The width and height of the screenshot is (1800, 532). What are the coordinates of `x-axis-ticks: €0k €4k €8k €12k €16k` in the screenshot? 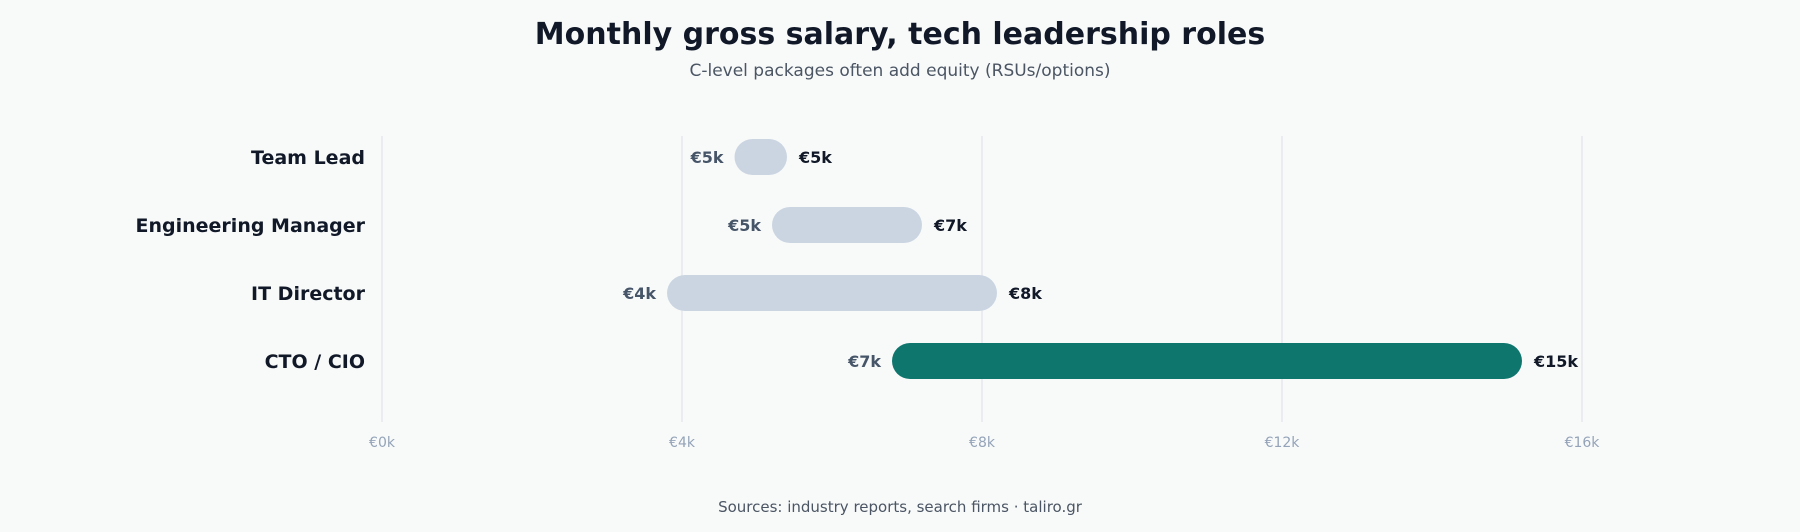 It's located at (984, 443).